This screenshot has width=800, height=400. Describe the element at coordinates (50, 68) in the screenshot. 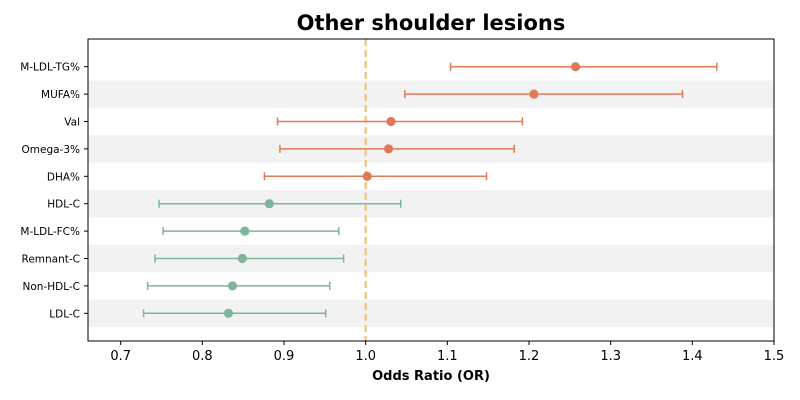

I see `y-tick-label: M-LDL-TG%` at that location.